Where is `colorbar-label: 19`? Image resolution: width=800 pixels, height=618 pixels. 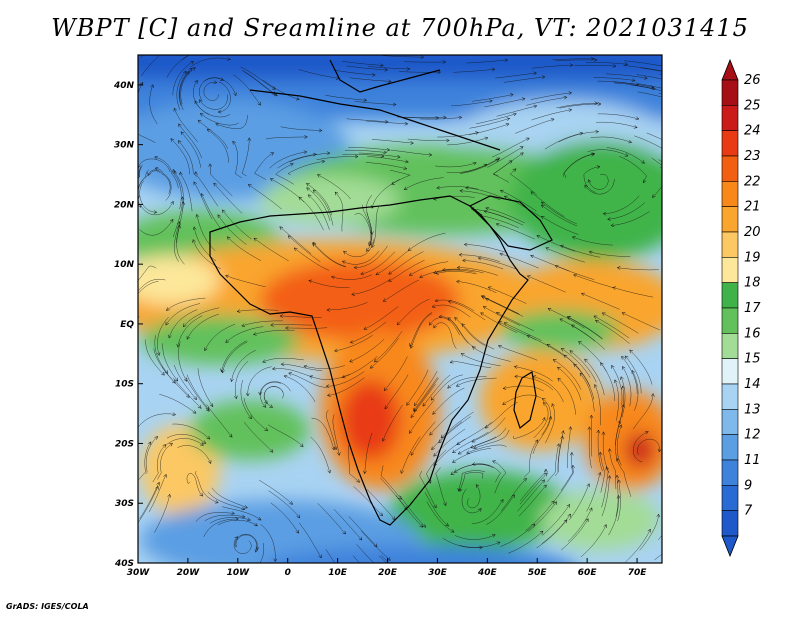
colorbar-label: 19 is located at coordinates (752, 257).